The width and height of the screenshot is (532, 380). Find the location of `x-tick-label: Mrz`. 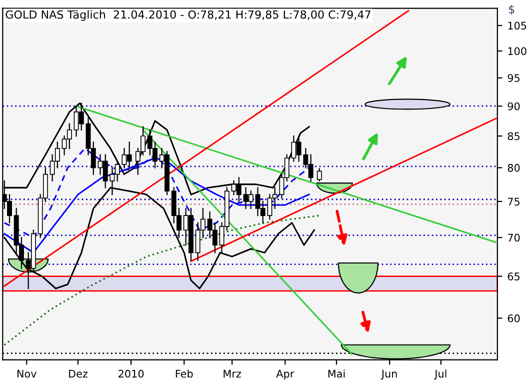

x-tick-label: Mrz is located at coordinates (232, 374).